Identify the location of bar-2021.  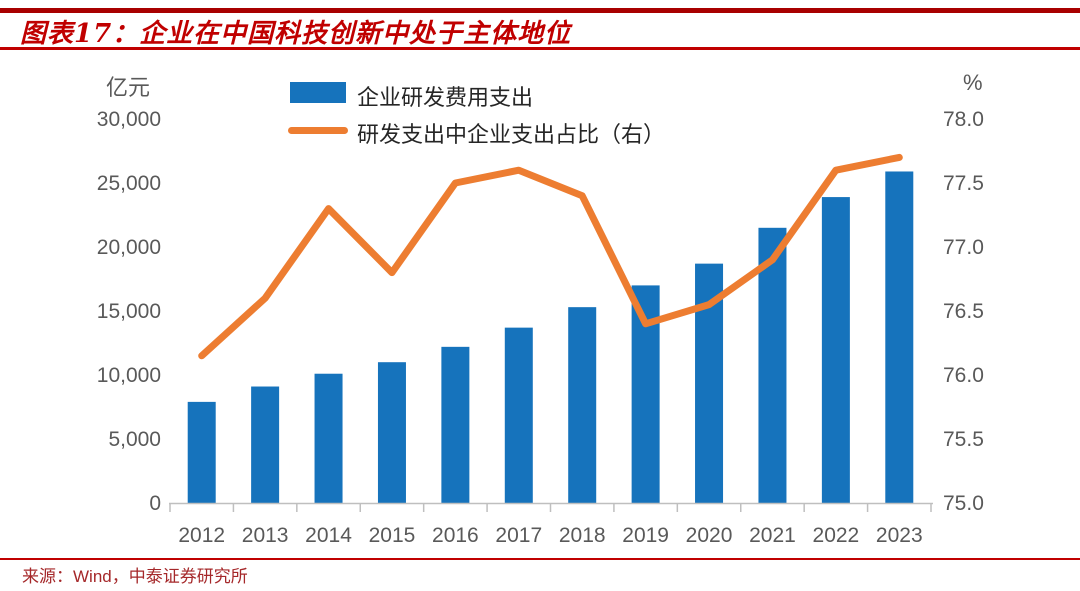
(772, 365).